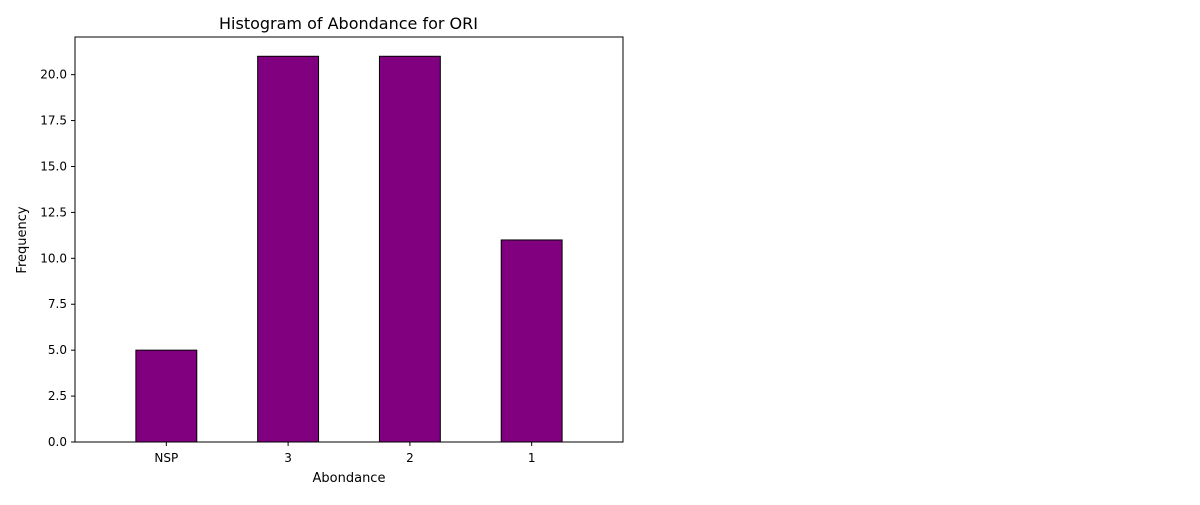  What do you see at coordinates (166, 396) in the screenshot?
I see `bar-nsp` at bounding box center [166, 396].